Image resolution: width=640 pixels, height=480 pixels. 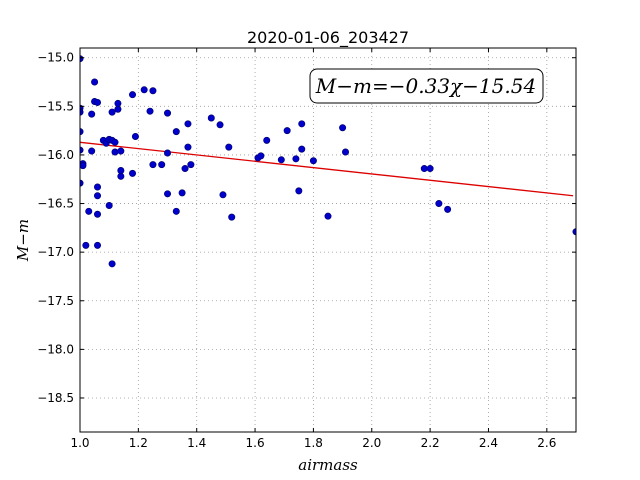 What do you see at coordinates (255, 443) in the screenshot?
I see `x-tick-label: 1.6` at bounding box center [255, 443].